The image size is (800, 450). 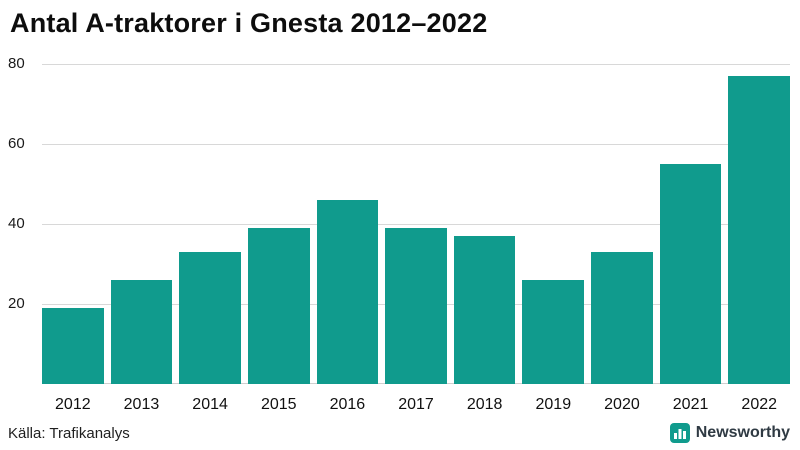 I want to click on x-tick-label-2015: 2015, so click(x=278, y=404).